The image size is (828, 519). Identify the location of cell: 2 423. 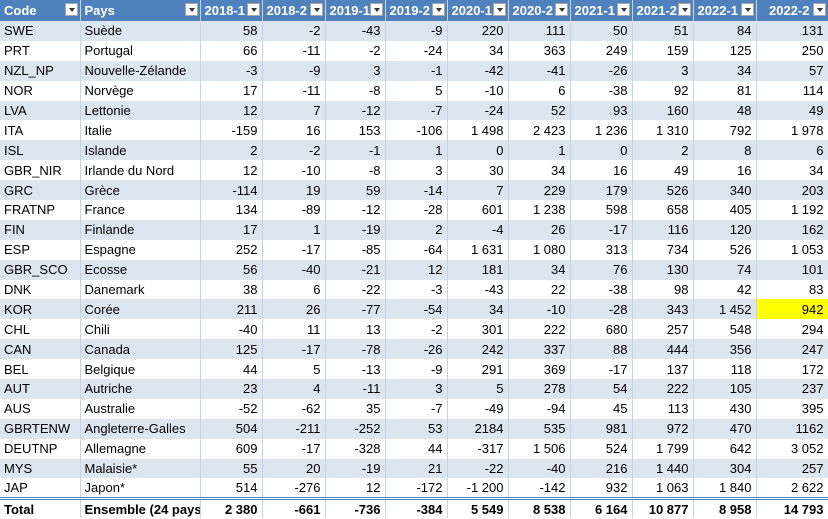
(539, 130).